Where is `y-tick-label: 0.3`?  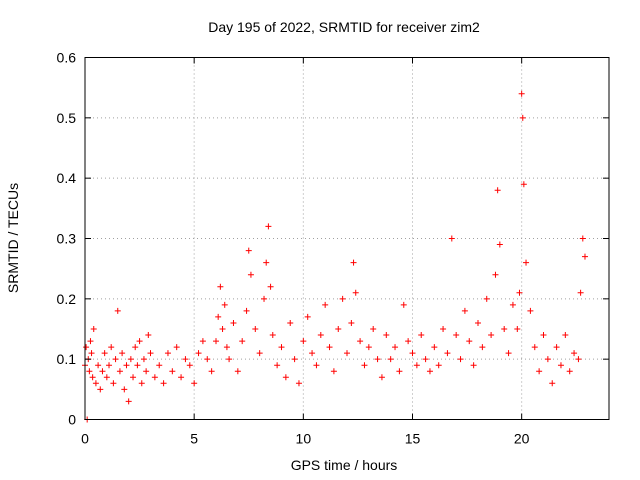
y-tick-label: 0.3 is located at coordinates (67, 239).